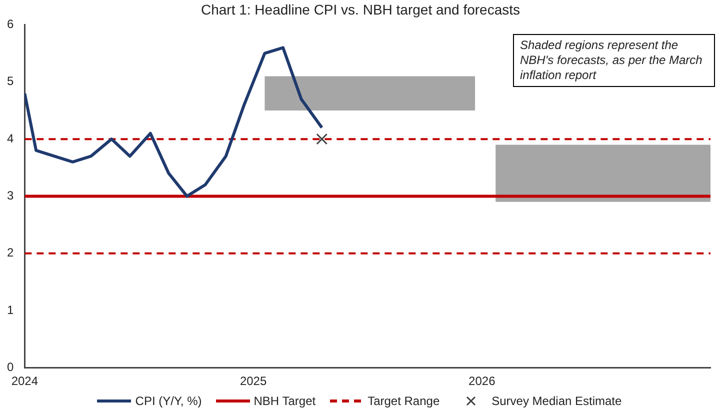 The height and width of the screenshot is (416, 719). Describe the element at coordinates (614, 60) in the screenshot. I see `annotation: Shaded regions represent the NBH's forecasts, as per the March inflation report` at that location.